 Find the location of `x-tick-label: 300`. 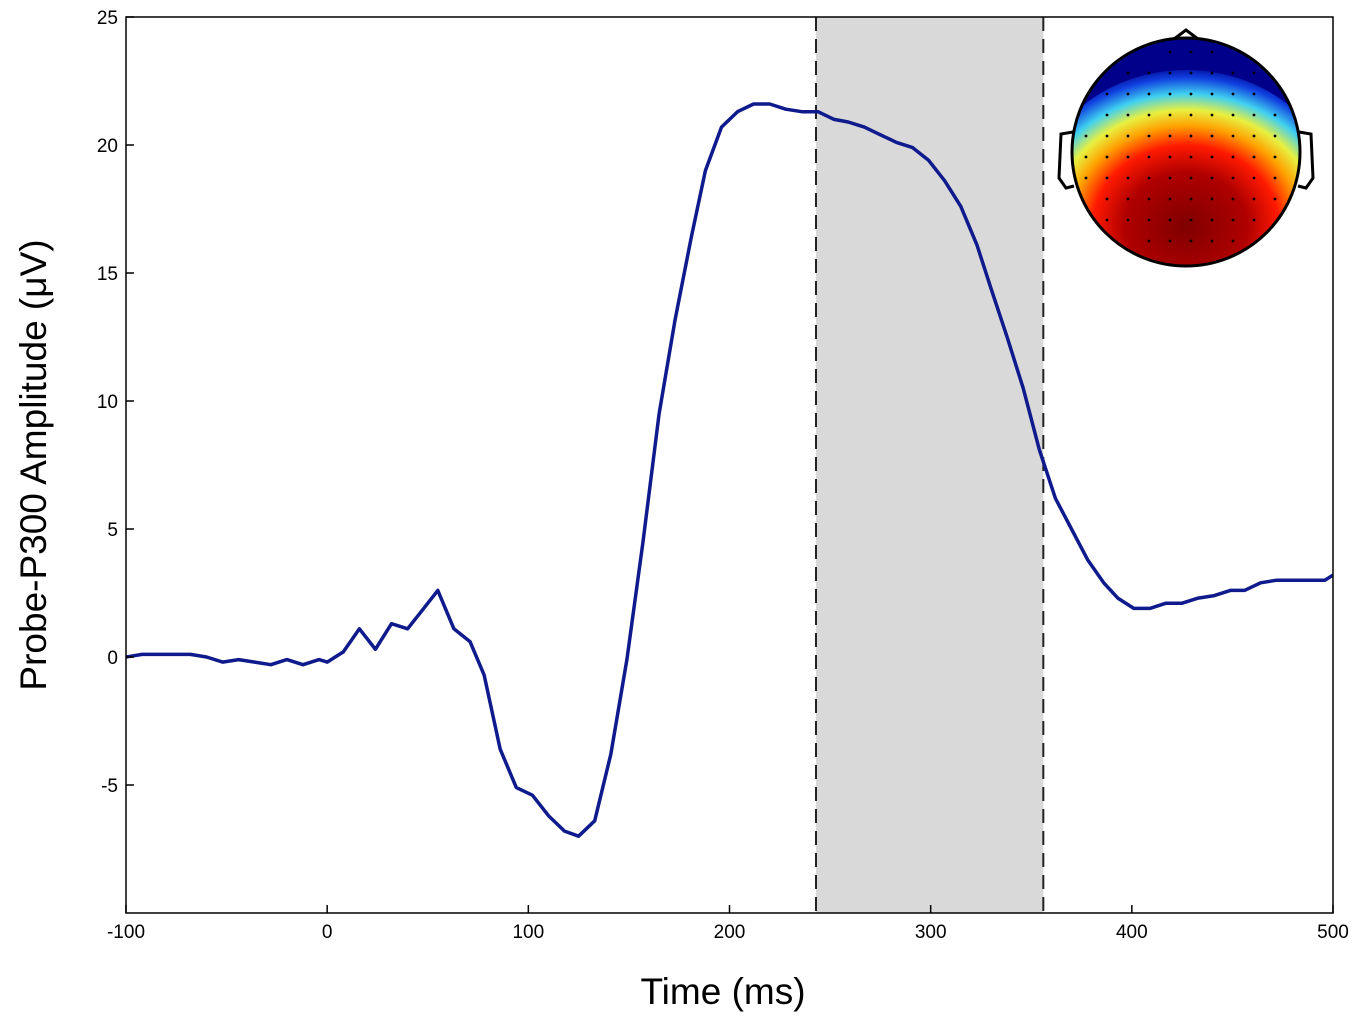

x-tick-label: 300 is located at coordinates (931, 932).